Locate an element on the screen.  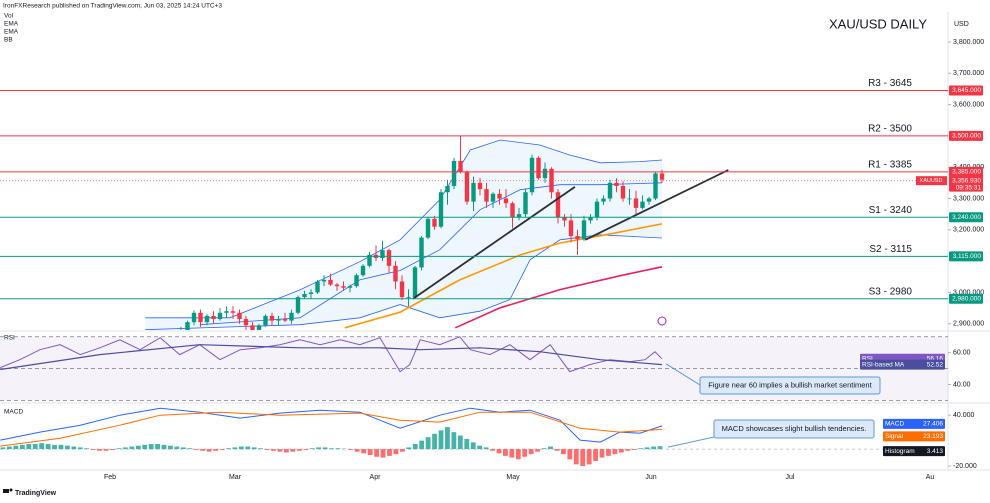
series-tag-value: 56.16 is located at coordinates (935, 359).